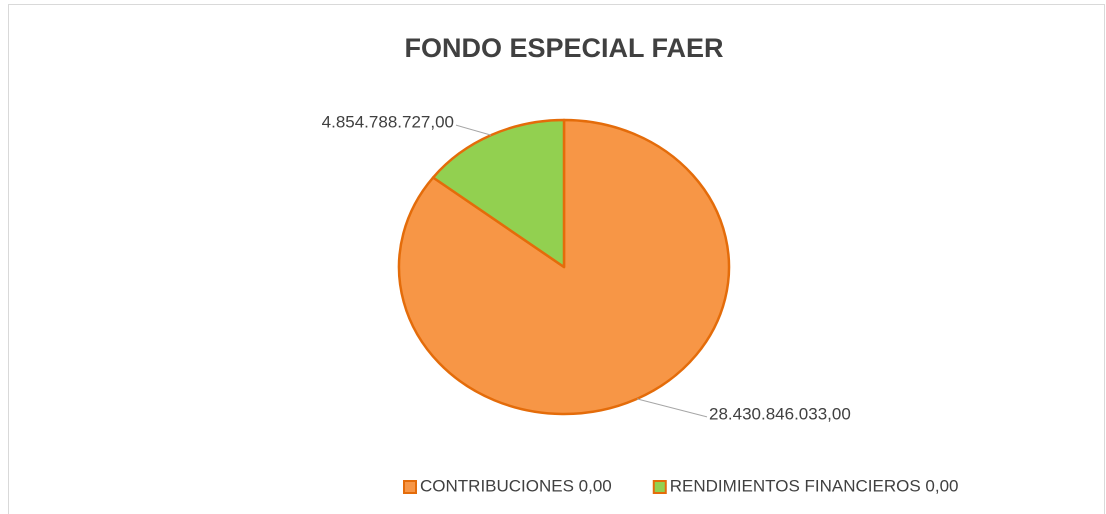 This screenshot has width=1106, height=514. Describe the element at coordinates (814, 485) in the screenshot. I see `legend-label: RENDIMIENTOS FINANCIEROS 0,00` at that location.